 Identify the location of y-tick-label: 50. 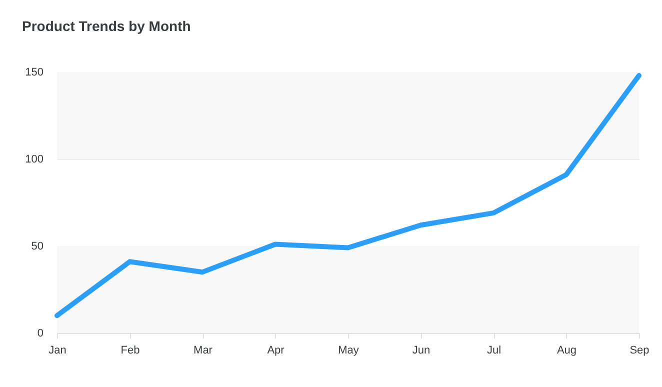
(37, 246).